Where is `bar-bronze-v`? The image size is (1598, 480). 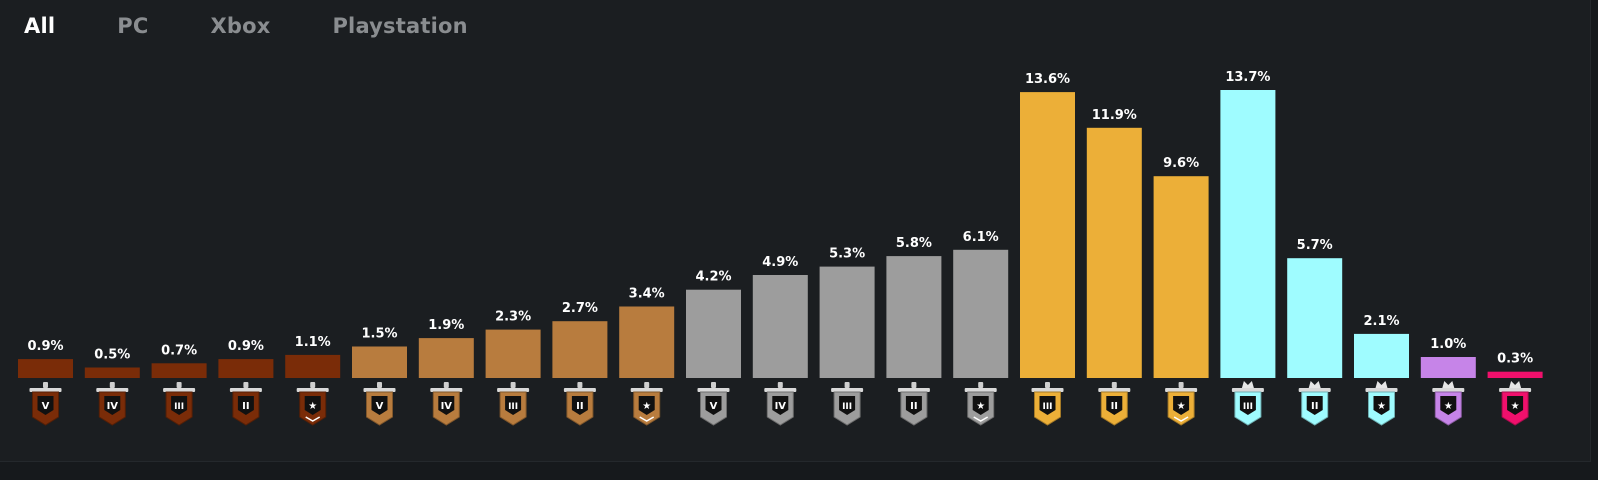
bar-bronze-v is located at coordinates (379, 362).